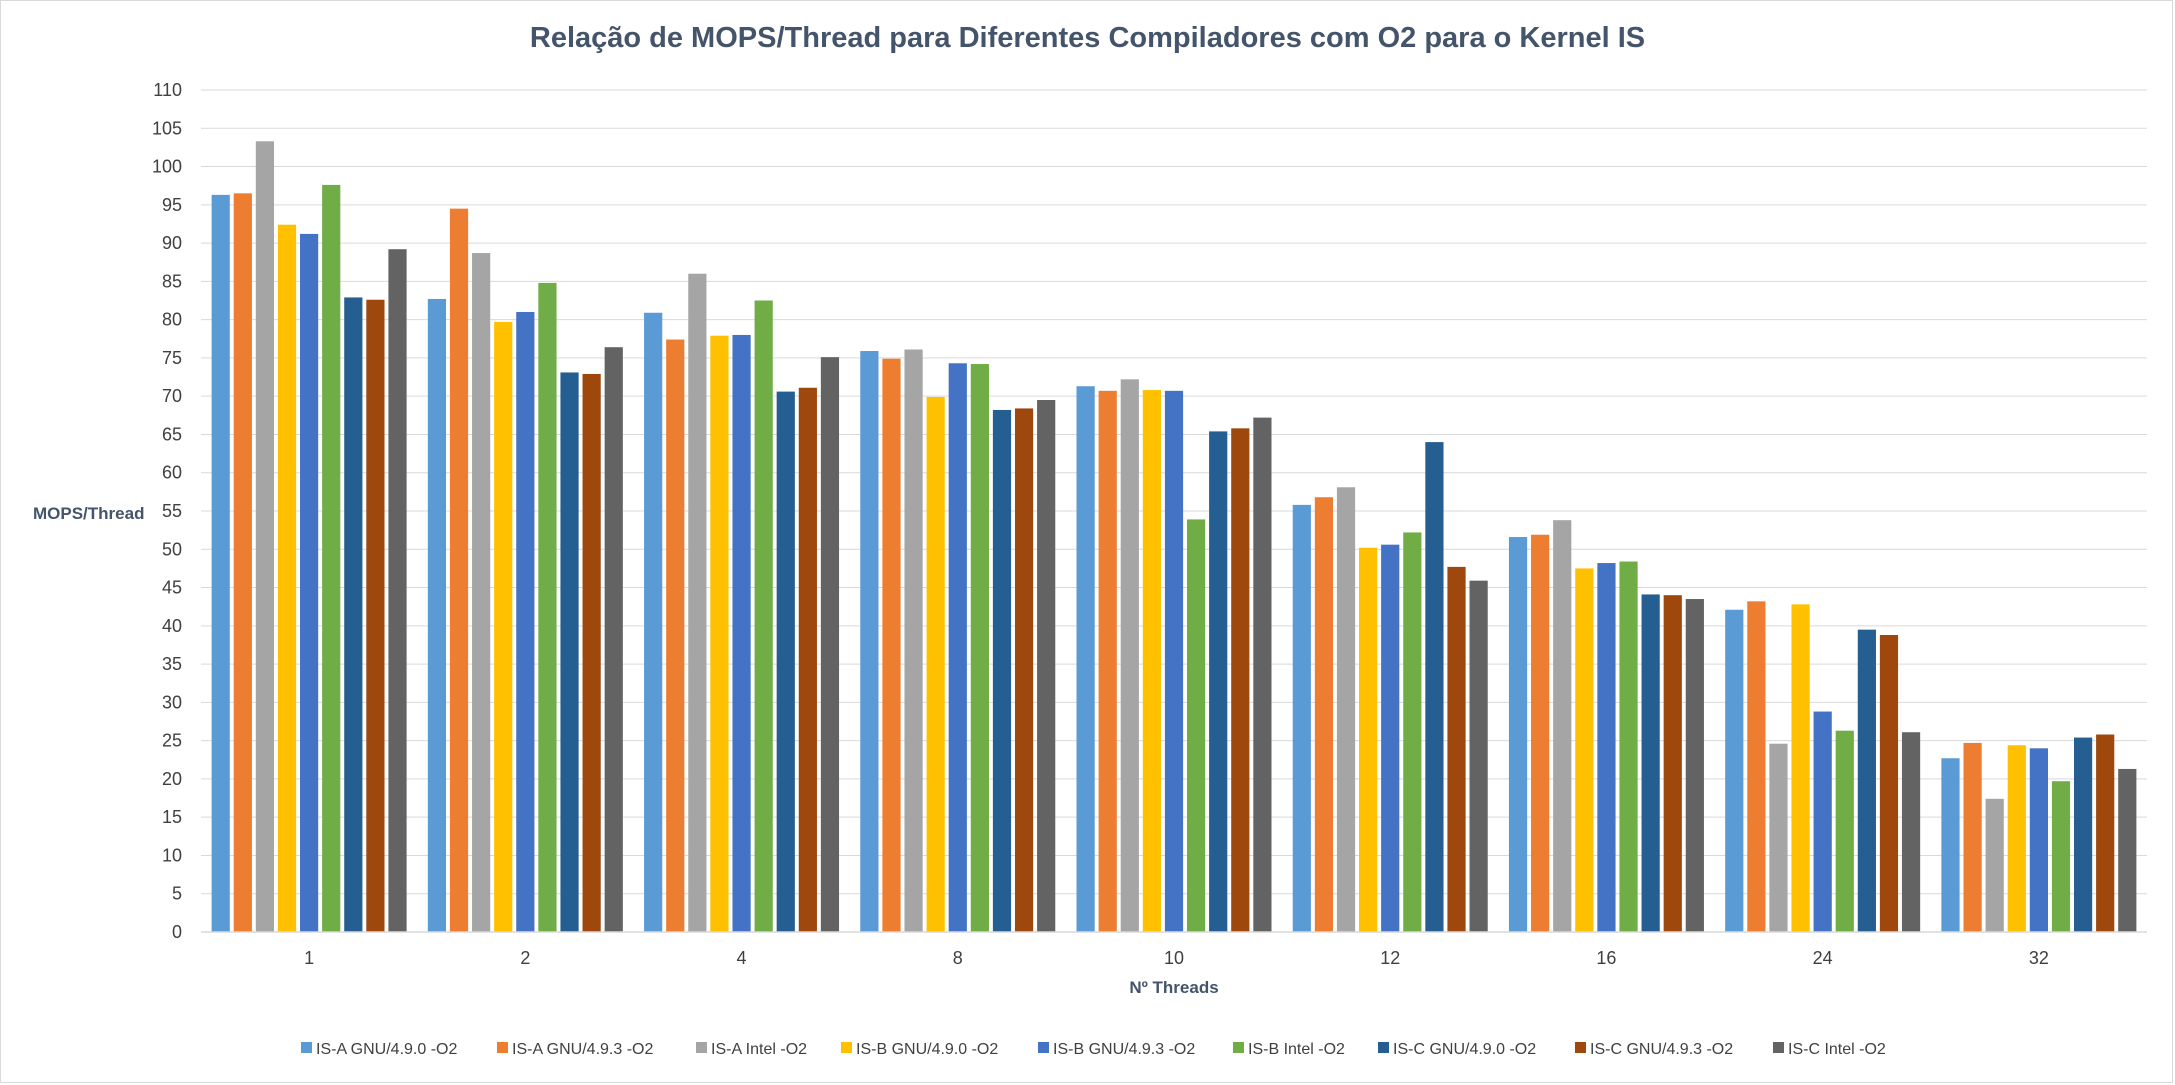  What do you see at coordinates (172, 626) in the screenshot?
I see `y-tick-label: 40` at bounding box center [172, 626].